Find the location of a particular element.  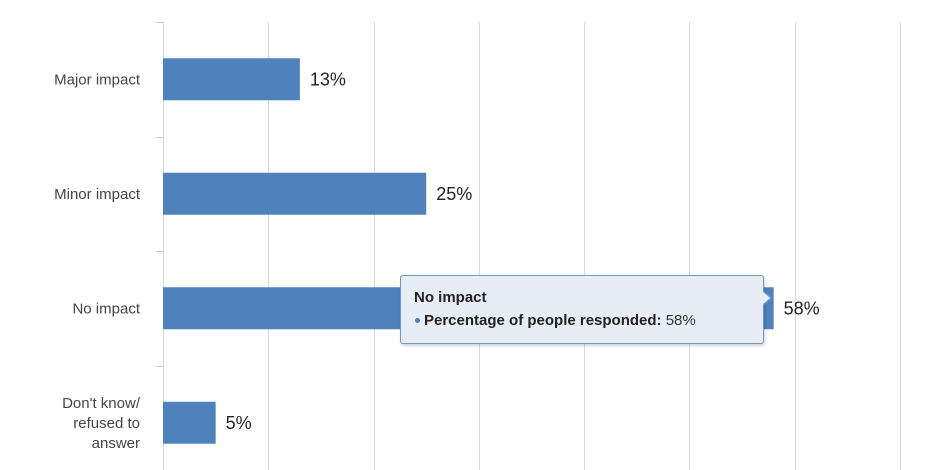

category-label-line: Major impact is located at coordinates (97, 79).